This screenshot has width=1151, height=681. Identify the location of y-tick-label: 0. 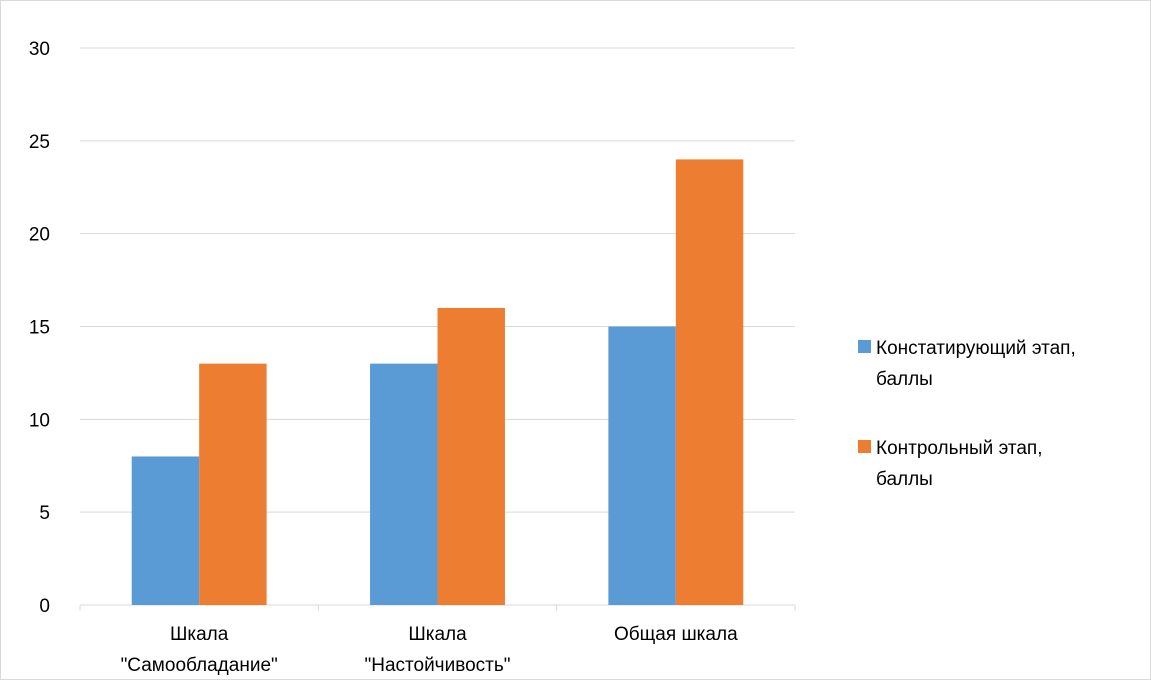
(44, 606).